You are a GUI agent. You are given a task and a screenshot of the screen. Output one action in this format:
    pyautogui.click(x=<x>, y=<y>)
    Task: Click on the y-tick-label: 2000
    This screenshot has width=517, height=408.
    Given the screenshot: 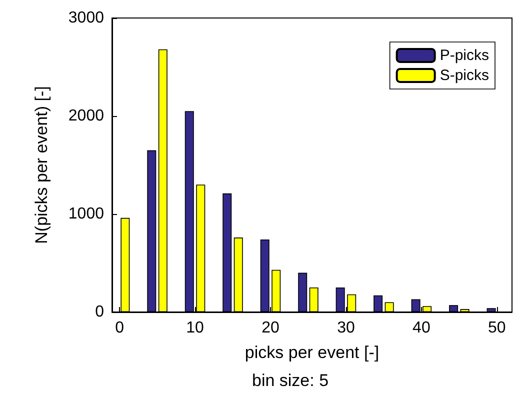 What is the action you would take?
    pyautogui.click(x=86, y=116)
    